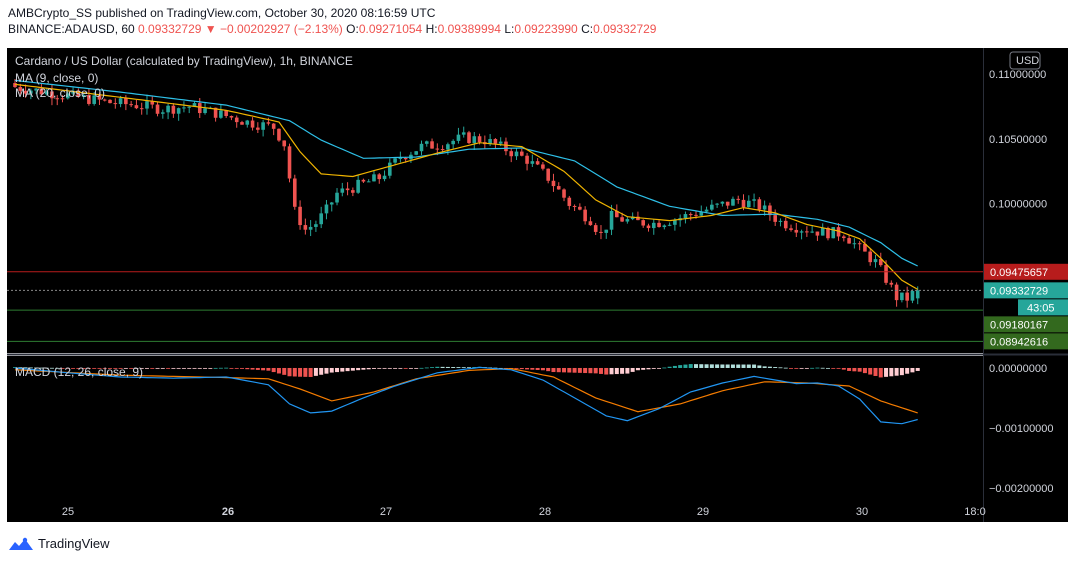 The image size is (1073, 562). I want to click on currency-button, so click(1025, 60).